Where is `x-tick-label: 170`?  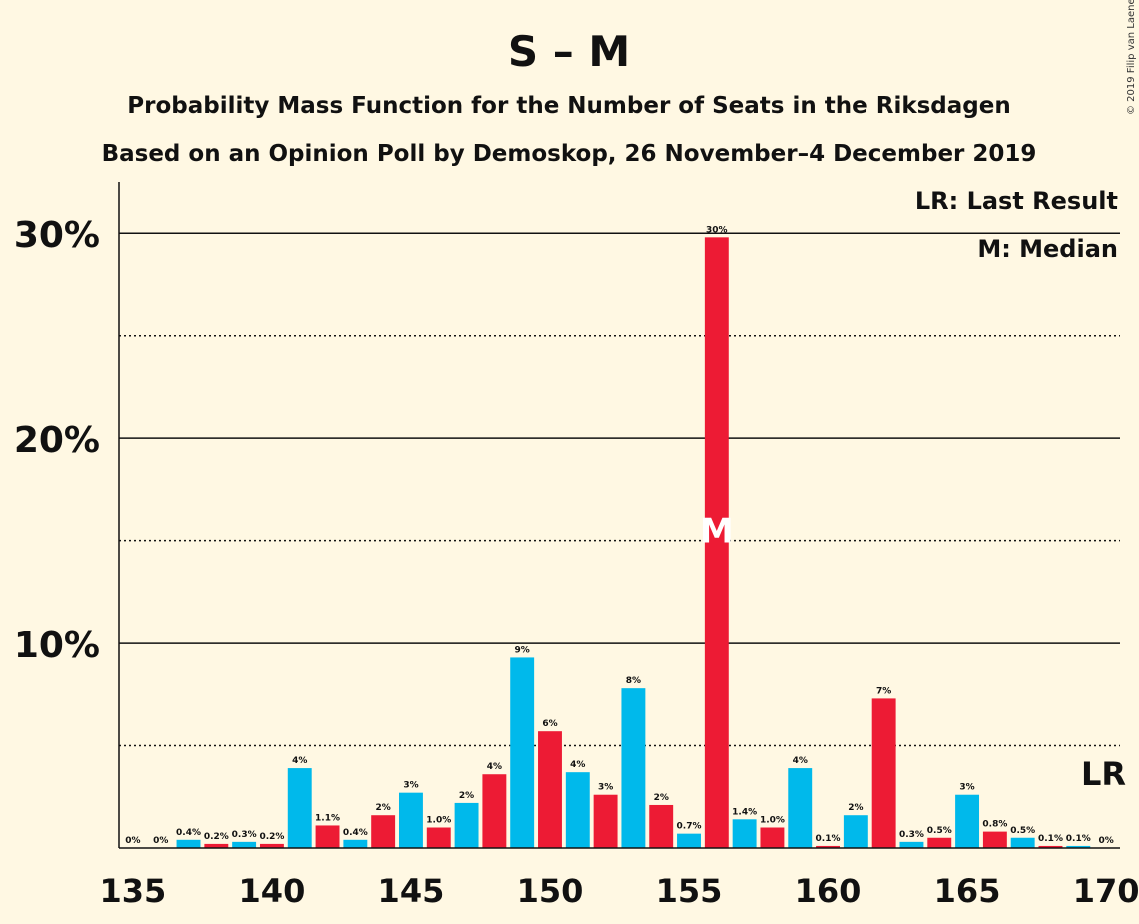 x-tick-label: 170 is located at coordinates (1106, 891).